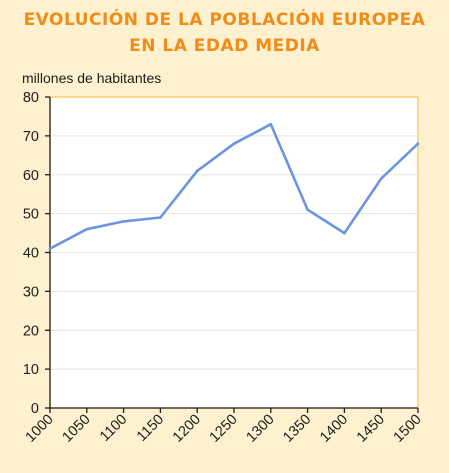 The height and width of the screenshot is (473, 449). What do you see at coordinates (260, 429) in the screenshot?
I see `x-tick-label-1300: 1300` at bounding box center [260, 429].